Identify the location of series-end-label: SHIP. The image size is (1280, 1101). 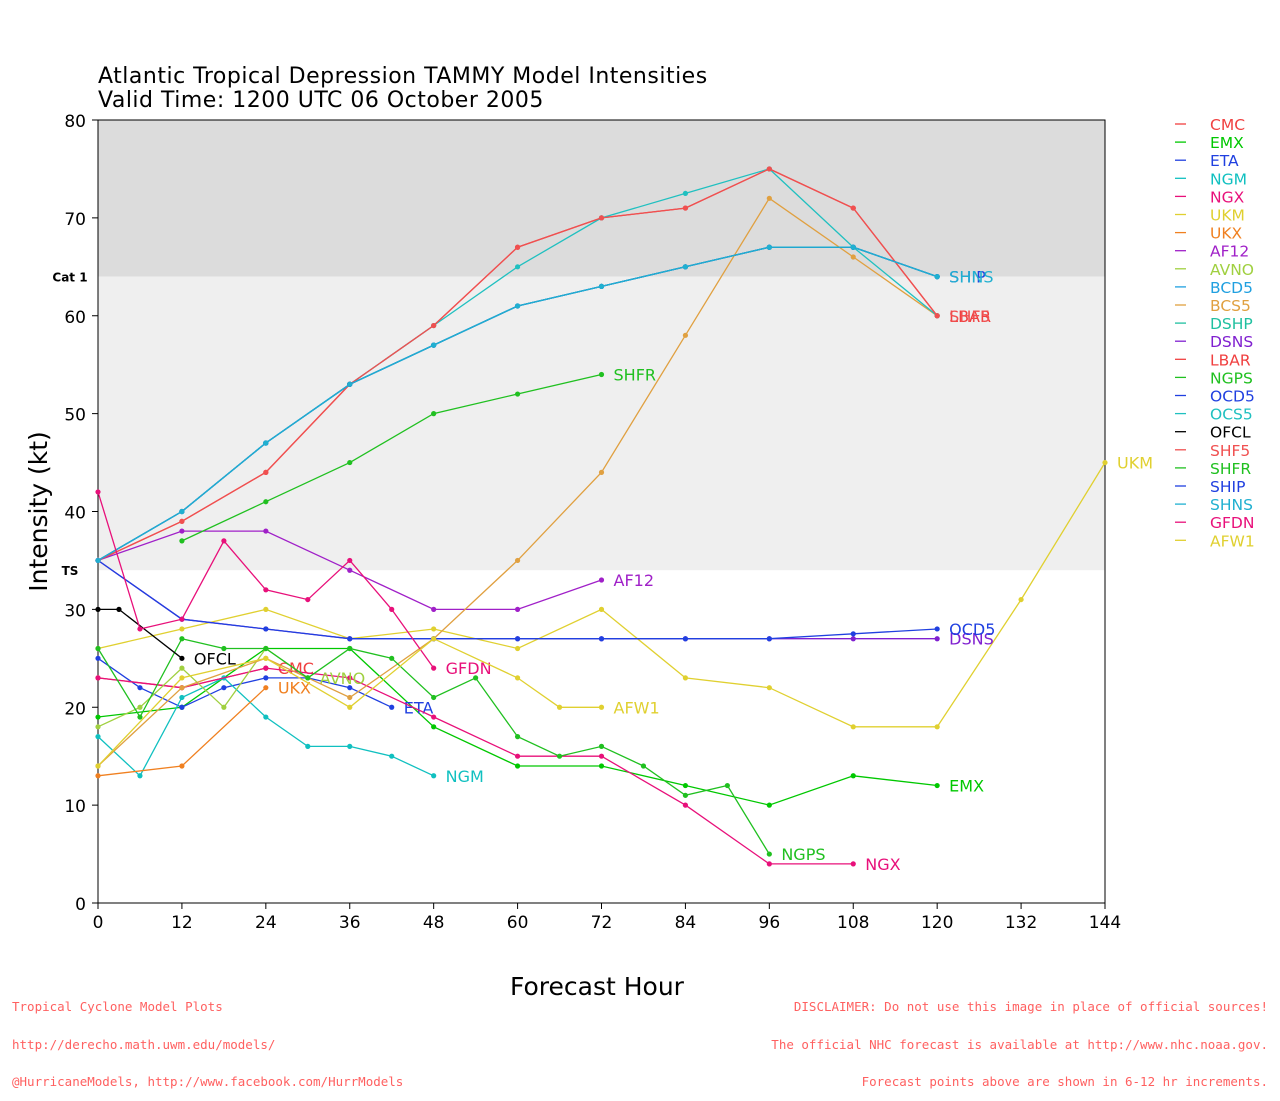
(967, 277).